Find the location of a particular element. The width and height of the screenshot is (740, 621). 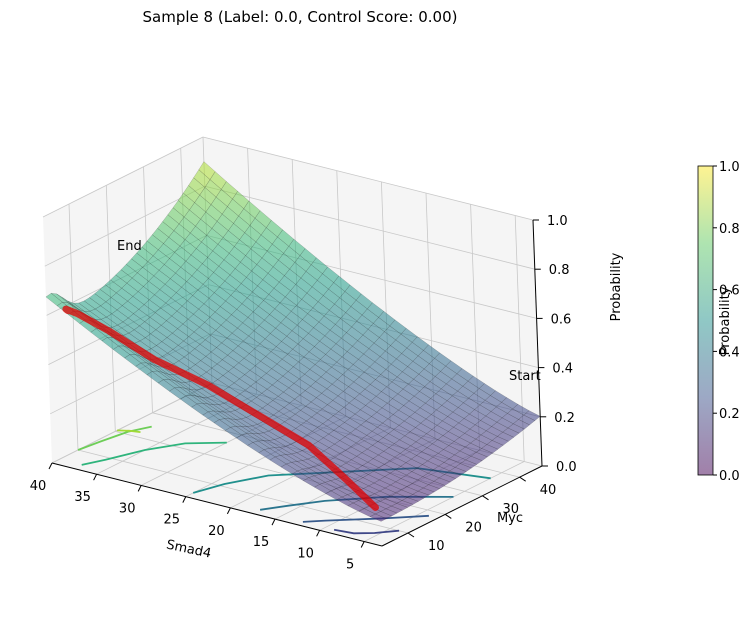

x-tick-label: 15 is located at coordinates (261, 542).